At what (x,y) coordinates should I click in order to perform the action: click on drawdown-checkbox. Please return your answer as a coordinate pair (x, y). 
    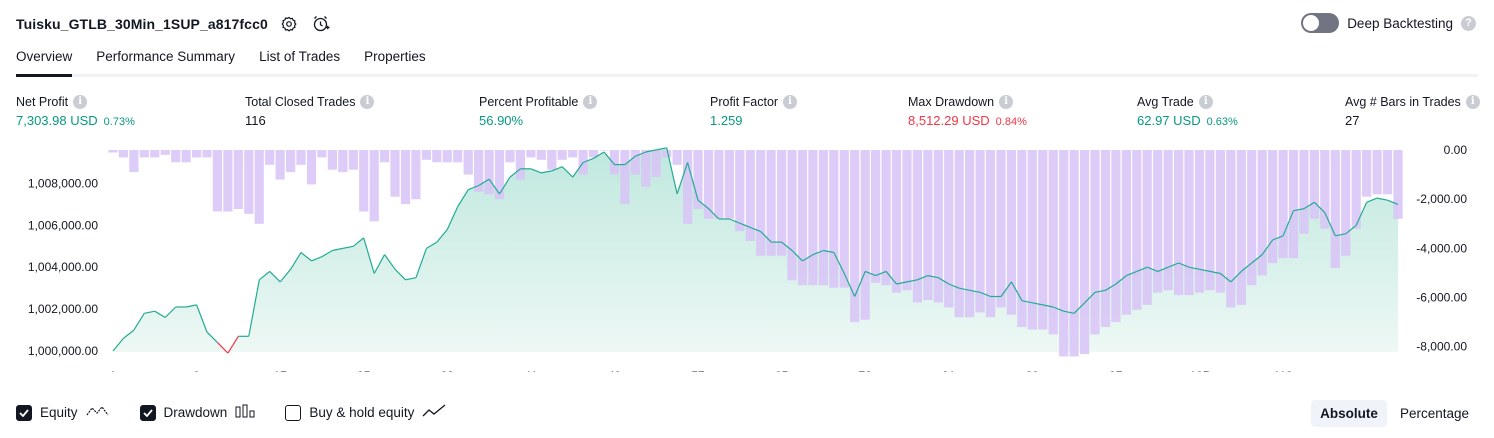
    Looking at the image, I should click on (147, 412).